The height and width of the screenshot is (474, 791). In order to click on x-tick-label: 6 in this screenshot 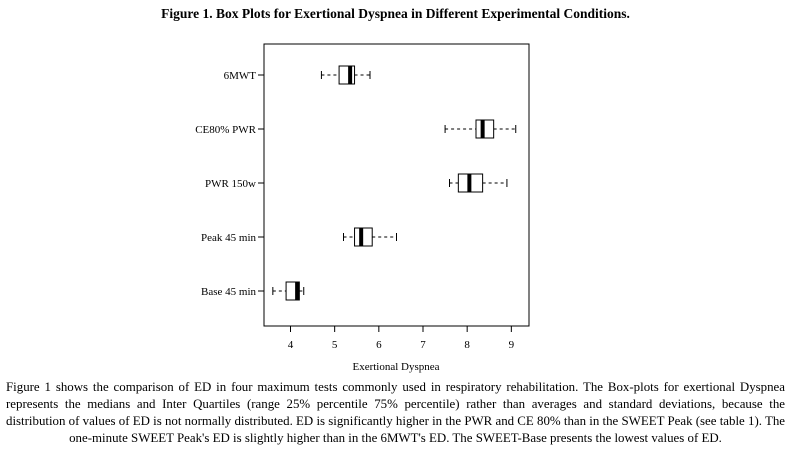, I will do `click(379, 345)`.